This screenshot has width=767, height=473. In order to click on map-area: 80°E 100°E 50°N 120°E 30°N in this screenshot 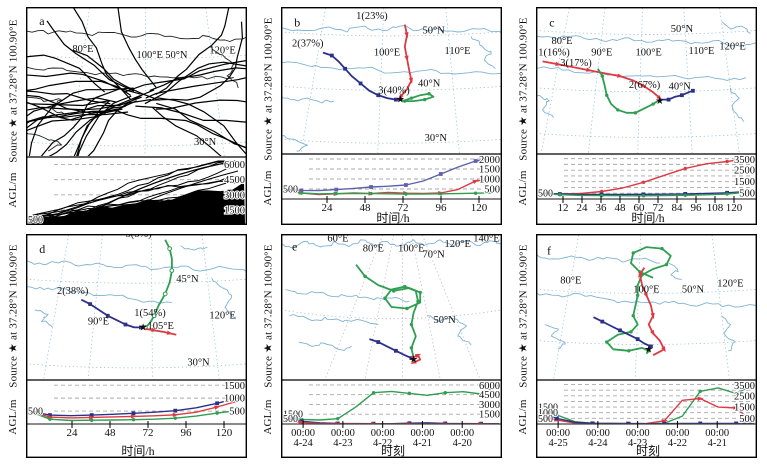, I will do `click(136, 82)`.